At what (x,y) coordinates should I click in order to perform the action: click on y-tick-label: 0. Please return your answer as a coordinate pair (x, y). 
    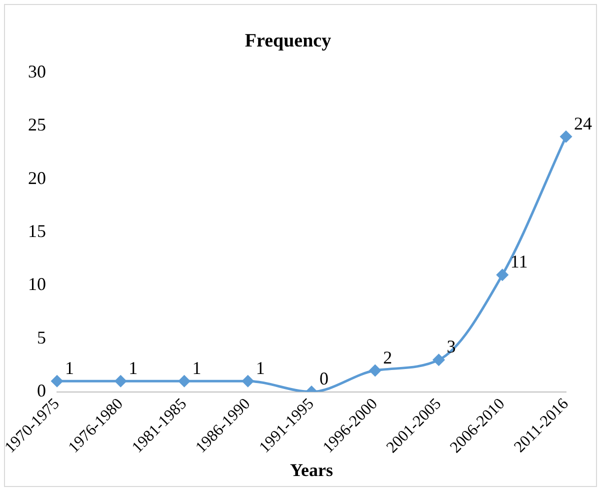
    Looking at the image, I should click on (41, 390).